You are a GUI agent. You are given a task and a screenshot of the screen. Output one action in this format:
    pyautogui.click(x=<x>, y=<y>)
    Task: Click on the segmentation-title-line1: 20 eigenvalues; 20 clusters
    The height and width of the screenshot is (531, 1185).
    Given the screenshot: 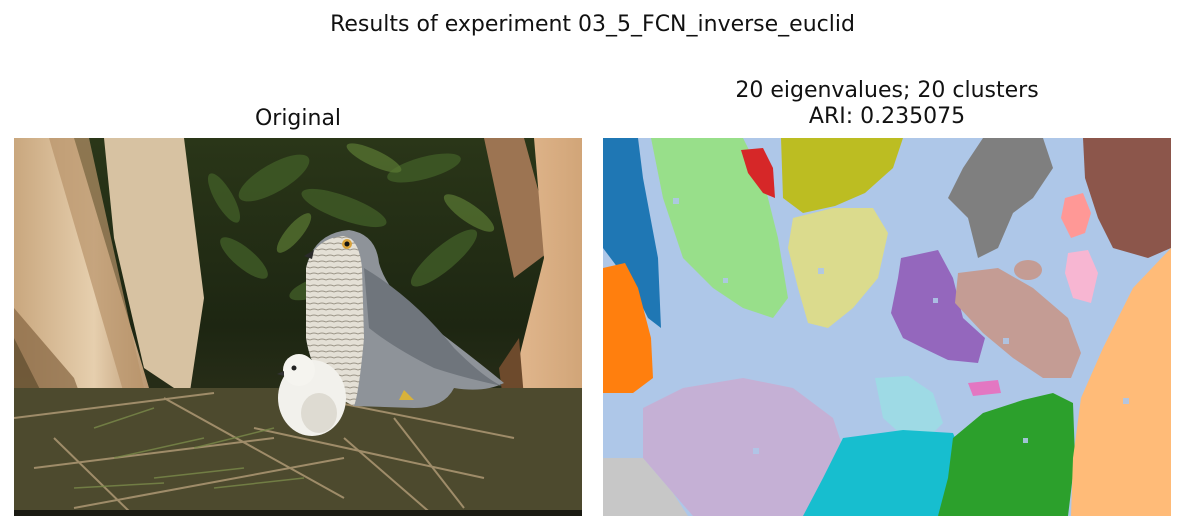 What is the action you would take?
    pyautogui.click(x=887, y=90)
    